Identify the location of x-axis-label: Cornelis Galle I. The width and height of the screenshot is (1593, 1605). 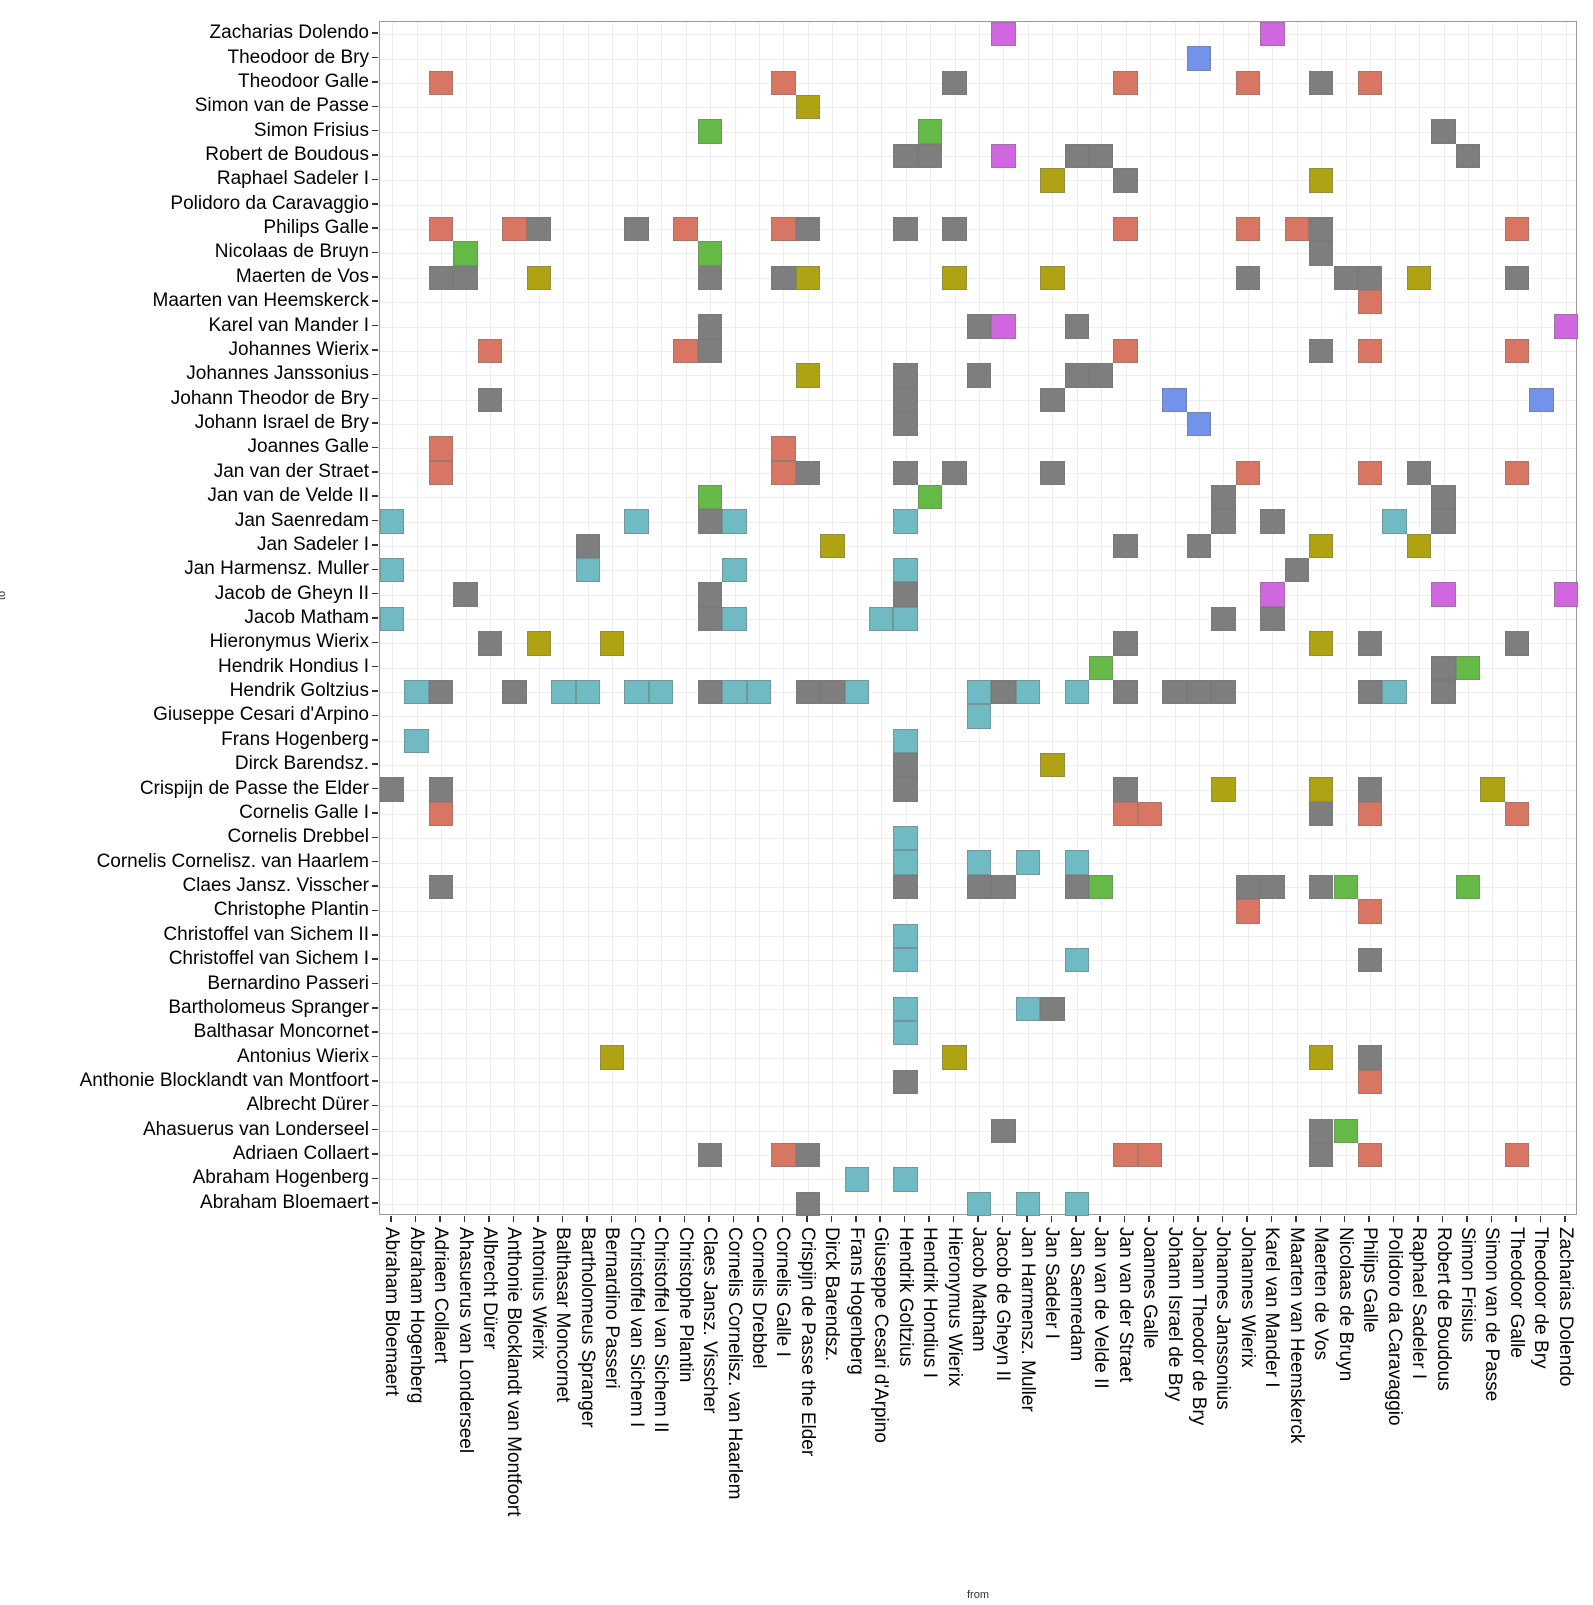
(783, 1292).